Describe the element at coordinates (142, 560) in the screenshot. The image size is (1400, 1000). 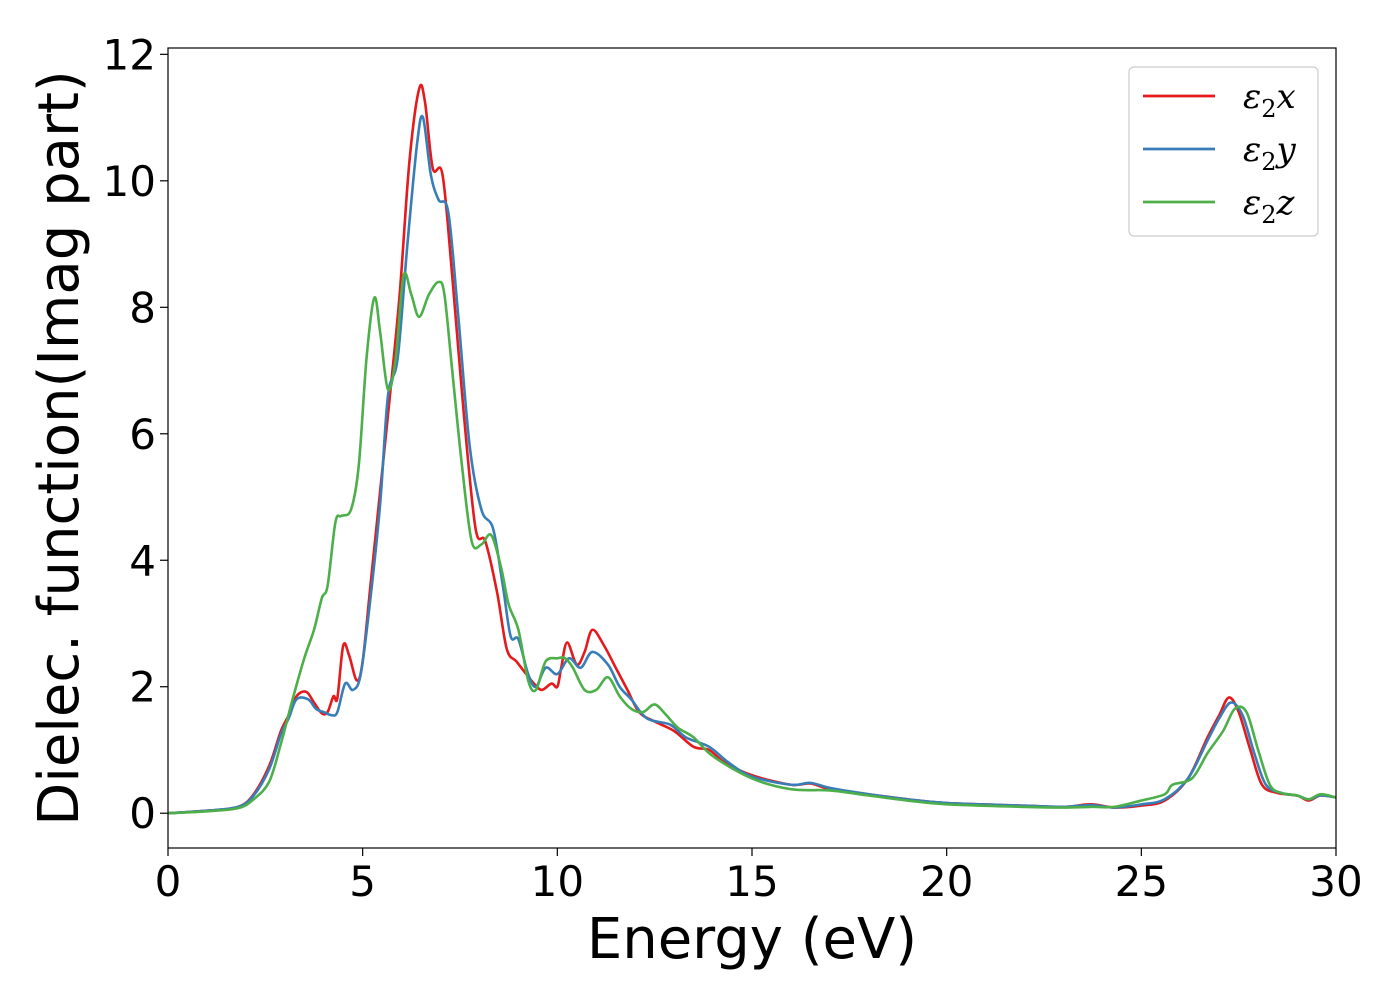
I see `y-tick-label: 4` at that location.